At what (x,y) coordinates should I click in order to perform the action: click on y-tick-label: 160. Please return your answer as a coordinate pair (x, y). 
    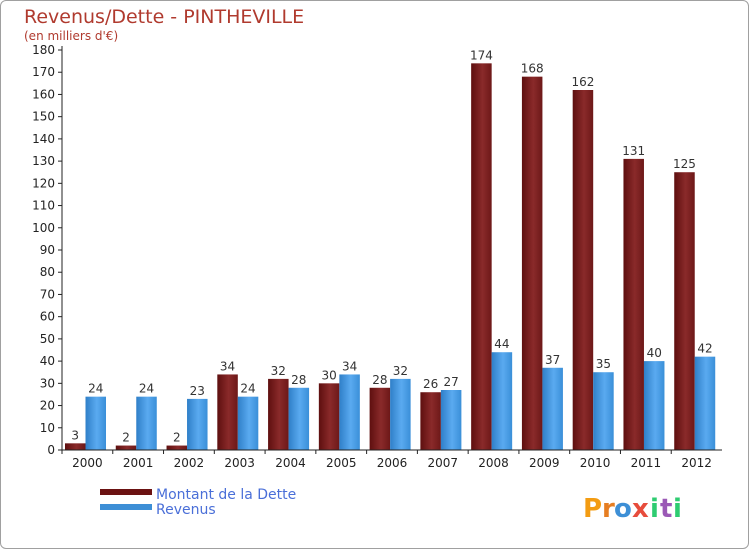
    Looking at the image, I should click on (43, 94).